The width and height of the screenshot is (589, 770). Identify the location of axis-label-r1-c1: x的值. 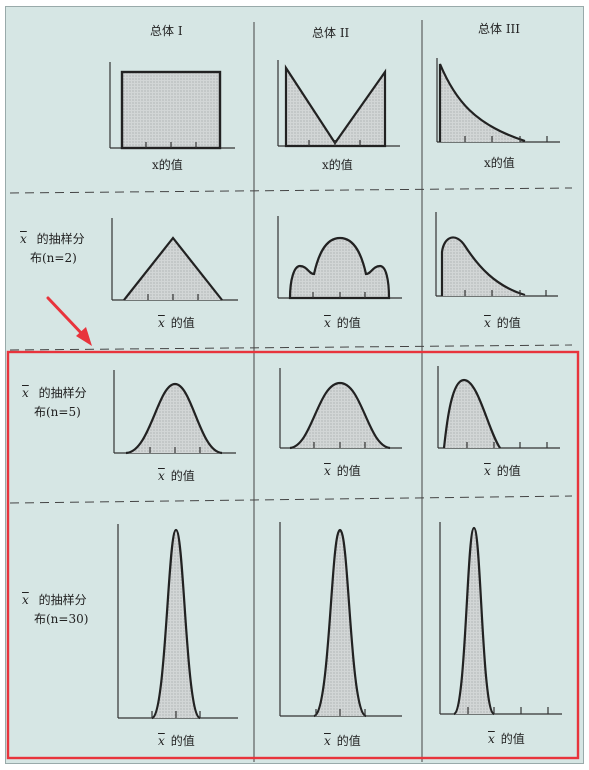
(167, 165).